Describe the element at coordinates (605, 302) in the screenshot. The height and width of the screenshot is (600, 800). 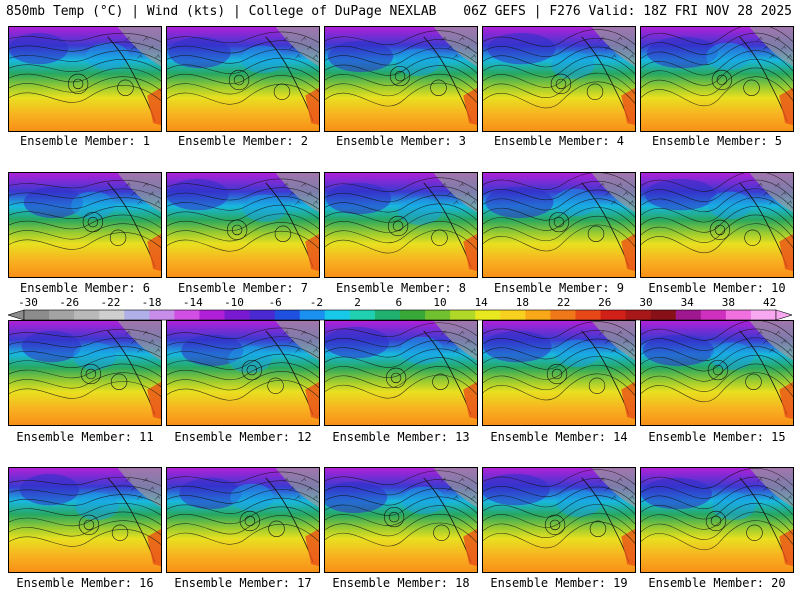
I see `colorbar-tick-label: 26` at that location.